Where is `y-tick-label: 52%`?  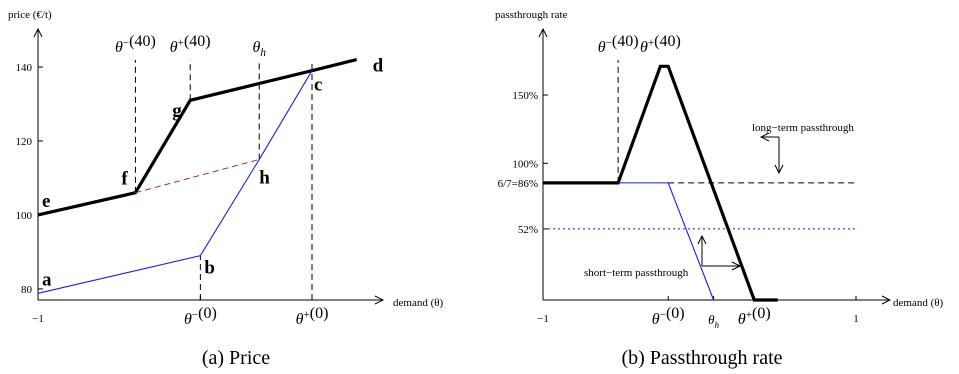 y-tick-label: 52% is located at coordinates (528, 230).